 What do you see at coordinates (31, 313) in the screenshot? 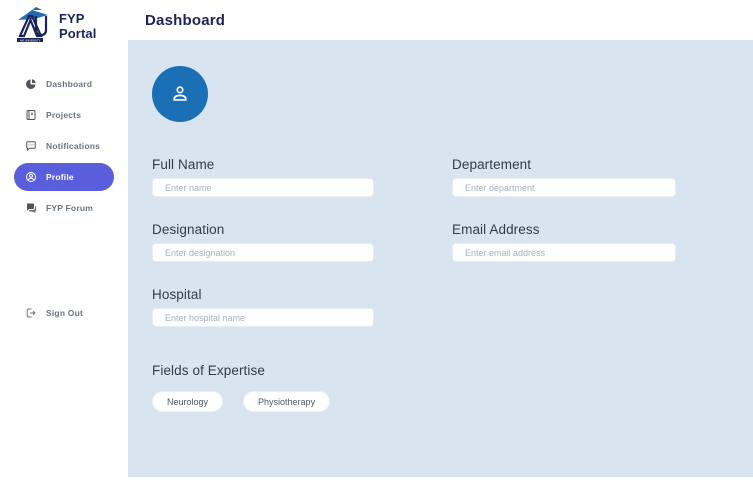
I see `logout-icon` at bounding box center [31, 313].